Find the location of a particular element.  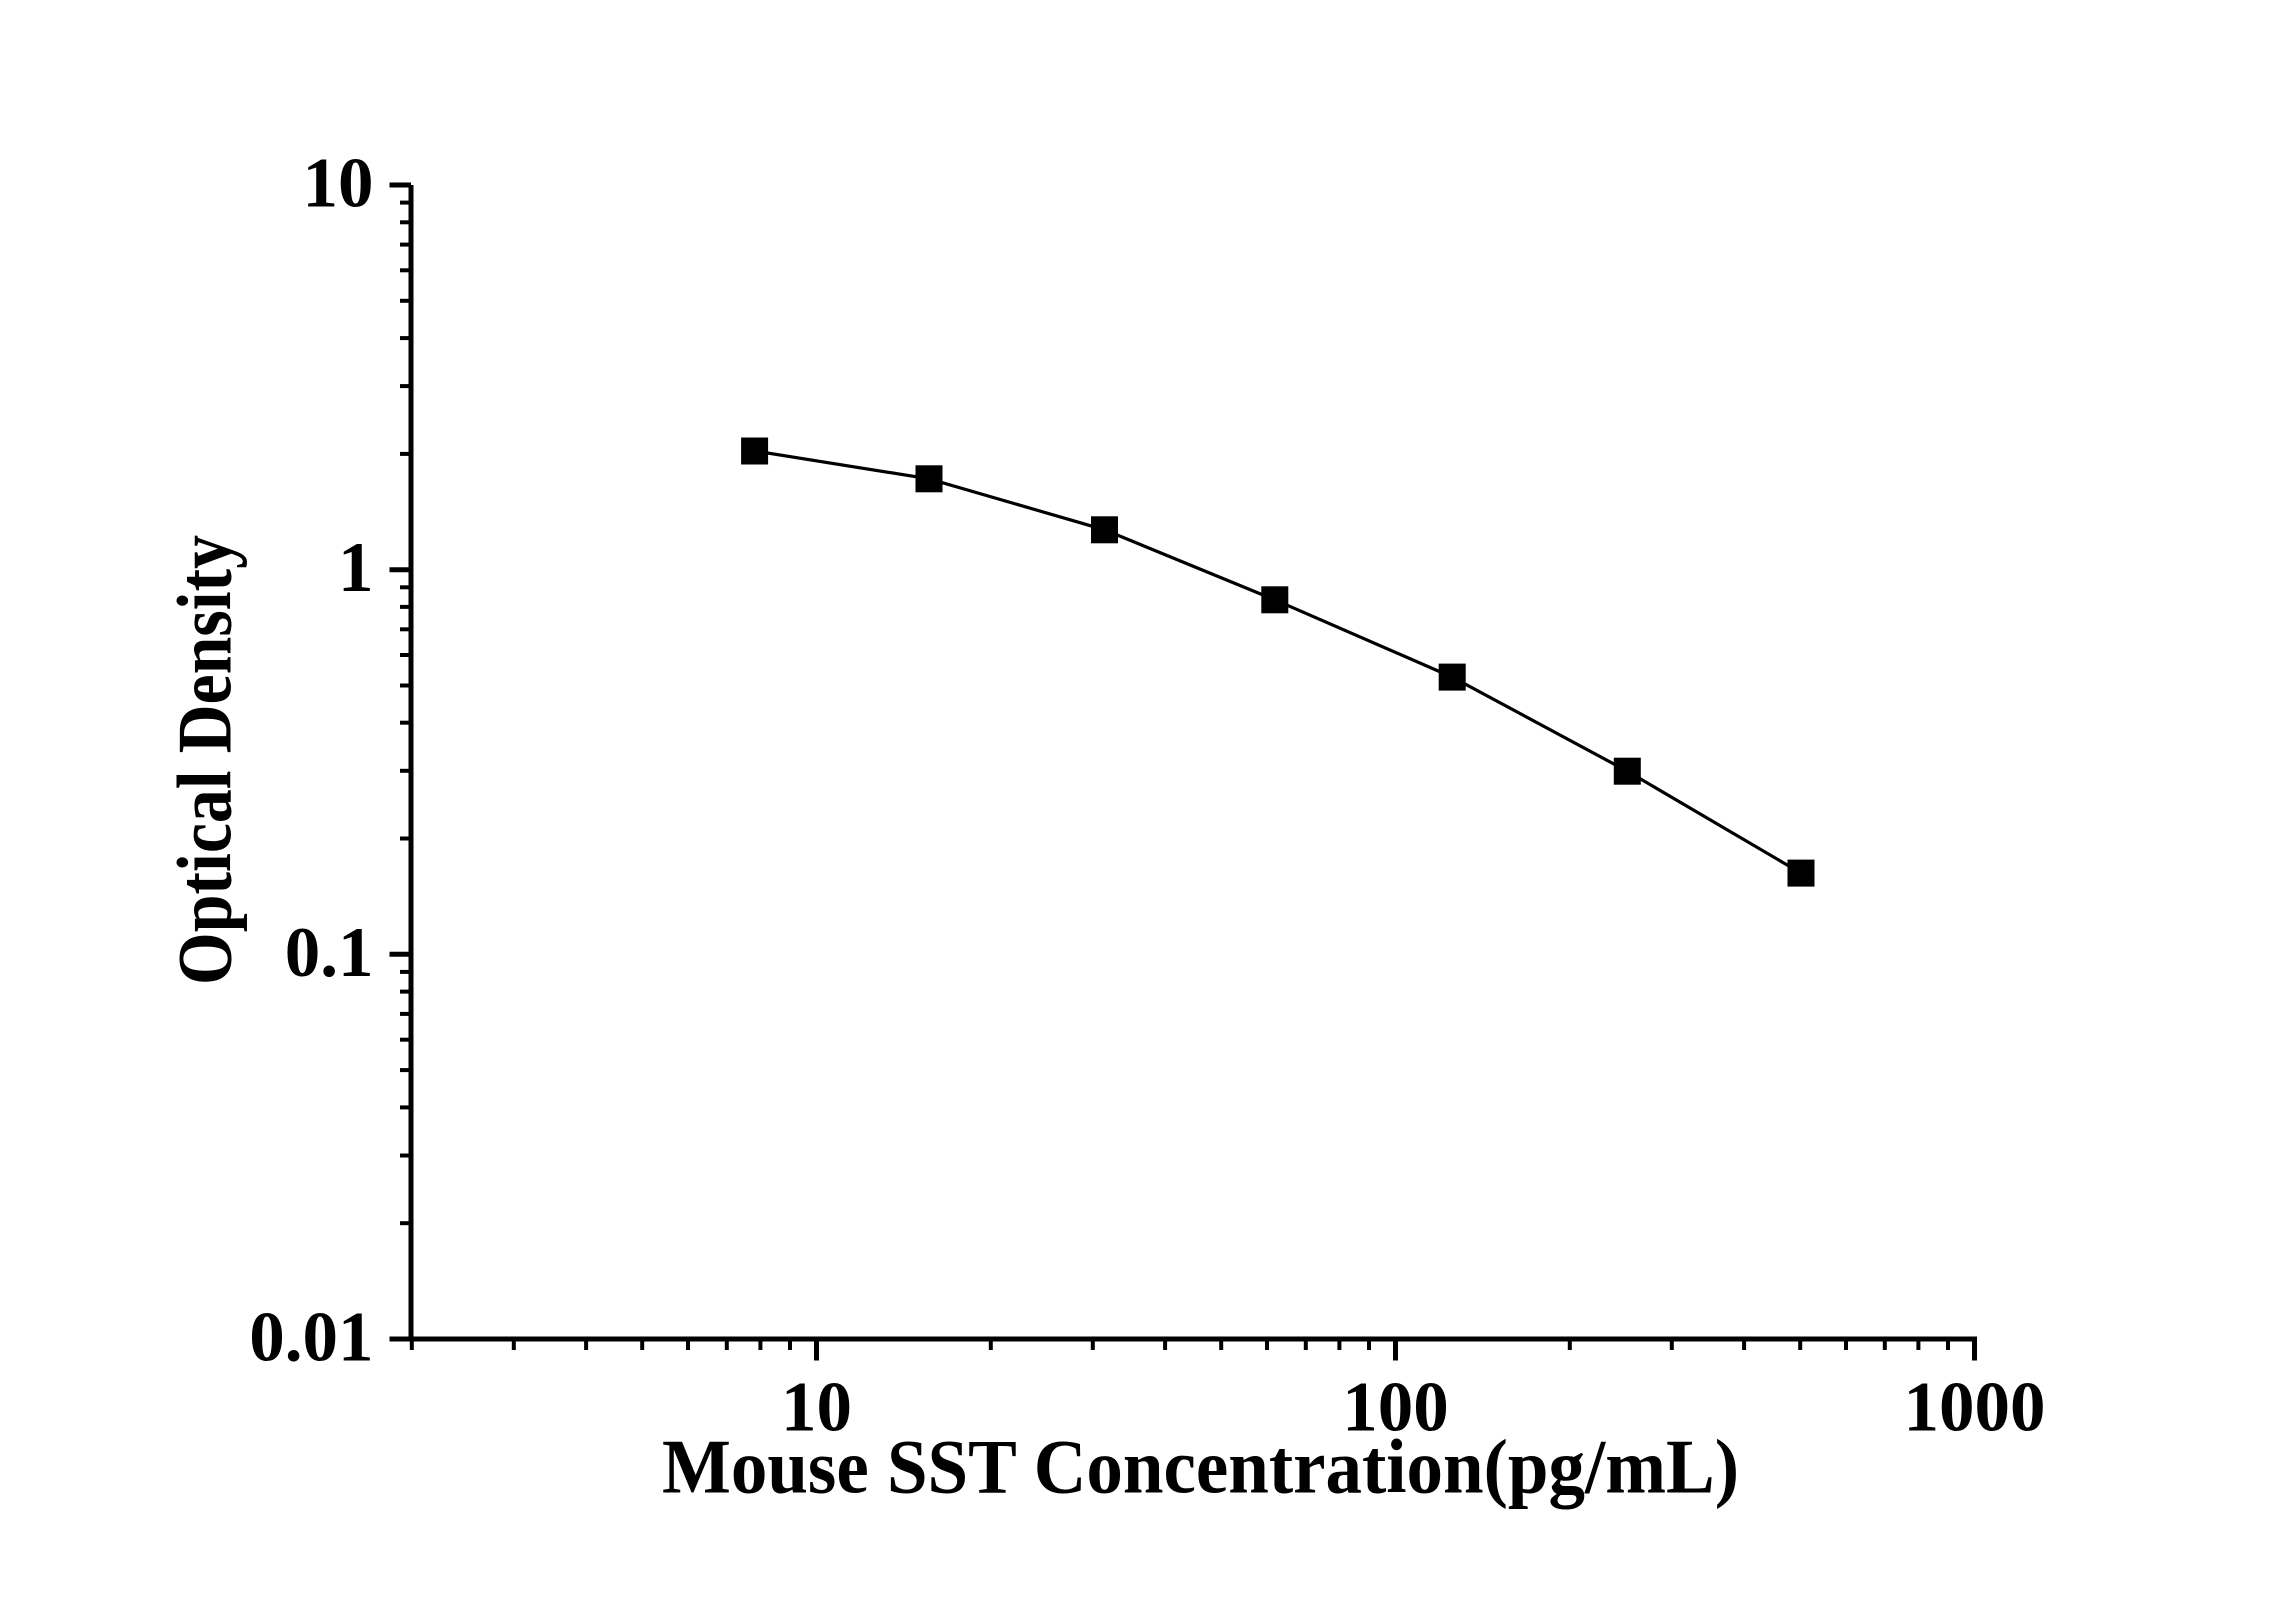

svg-text: 0.1 is located at coordinates (329, 953).